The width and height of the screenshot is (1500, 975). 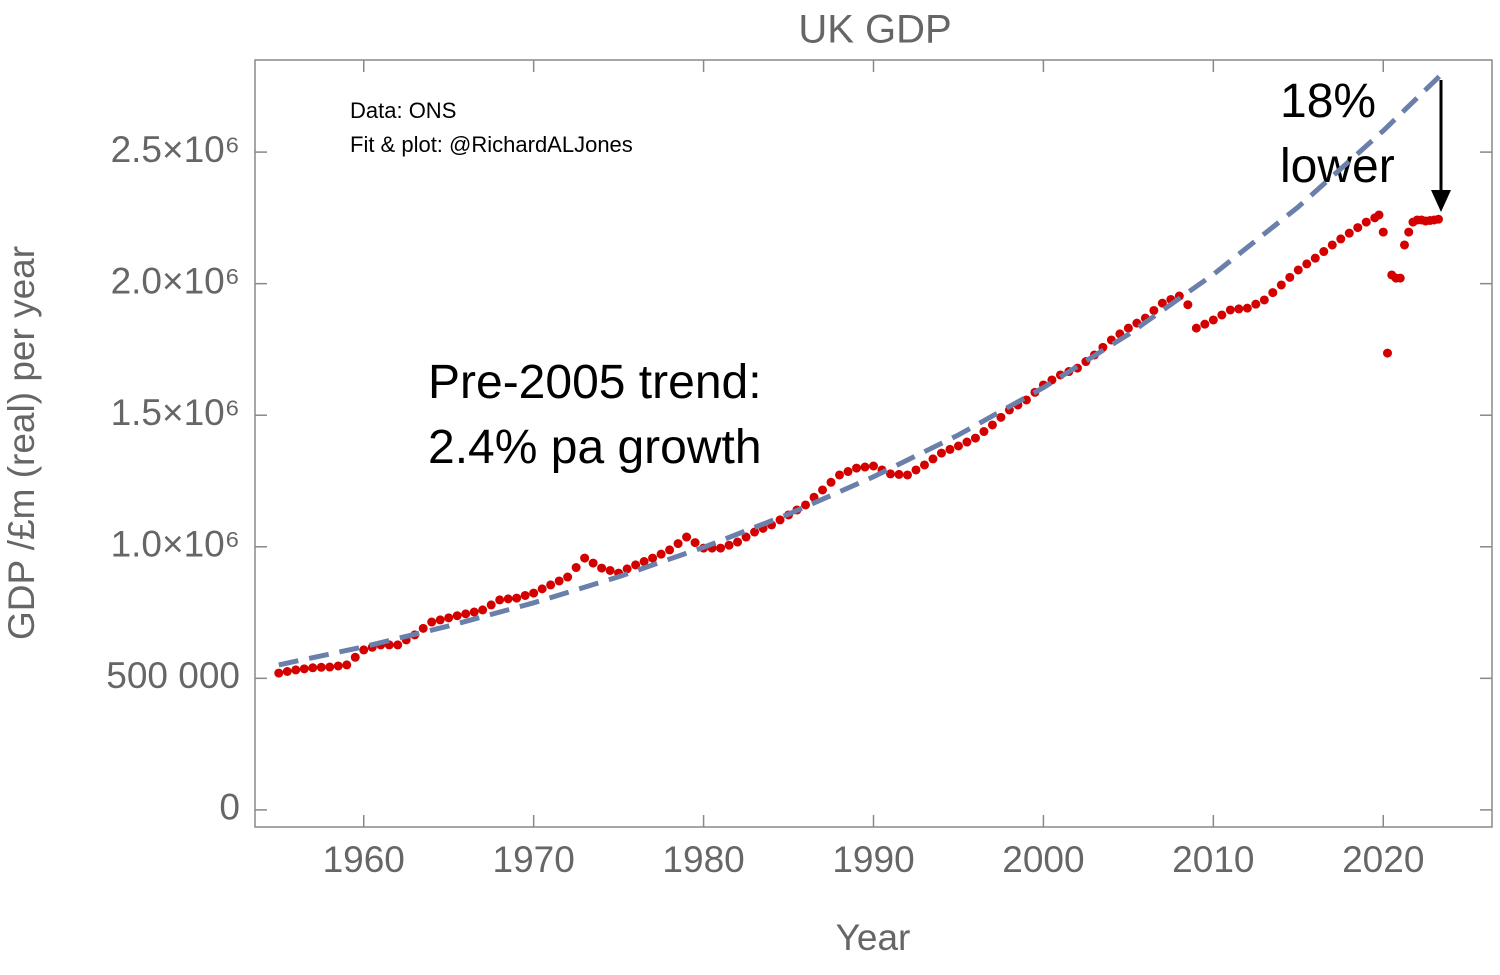 What do you see at coordinates (873, 937) in the screenshot?
I see `x-axis-label: Year` at bounding box center [873, 937].